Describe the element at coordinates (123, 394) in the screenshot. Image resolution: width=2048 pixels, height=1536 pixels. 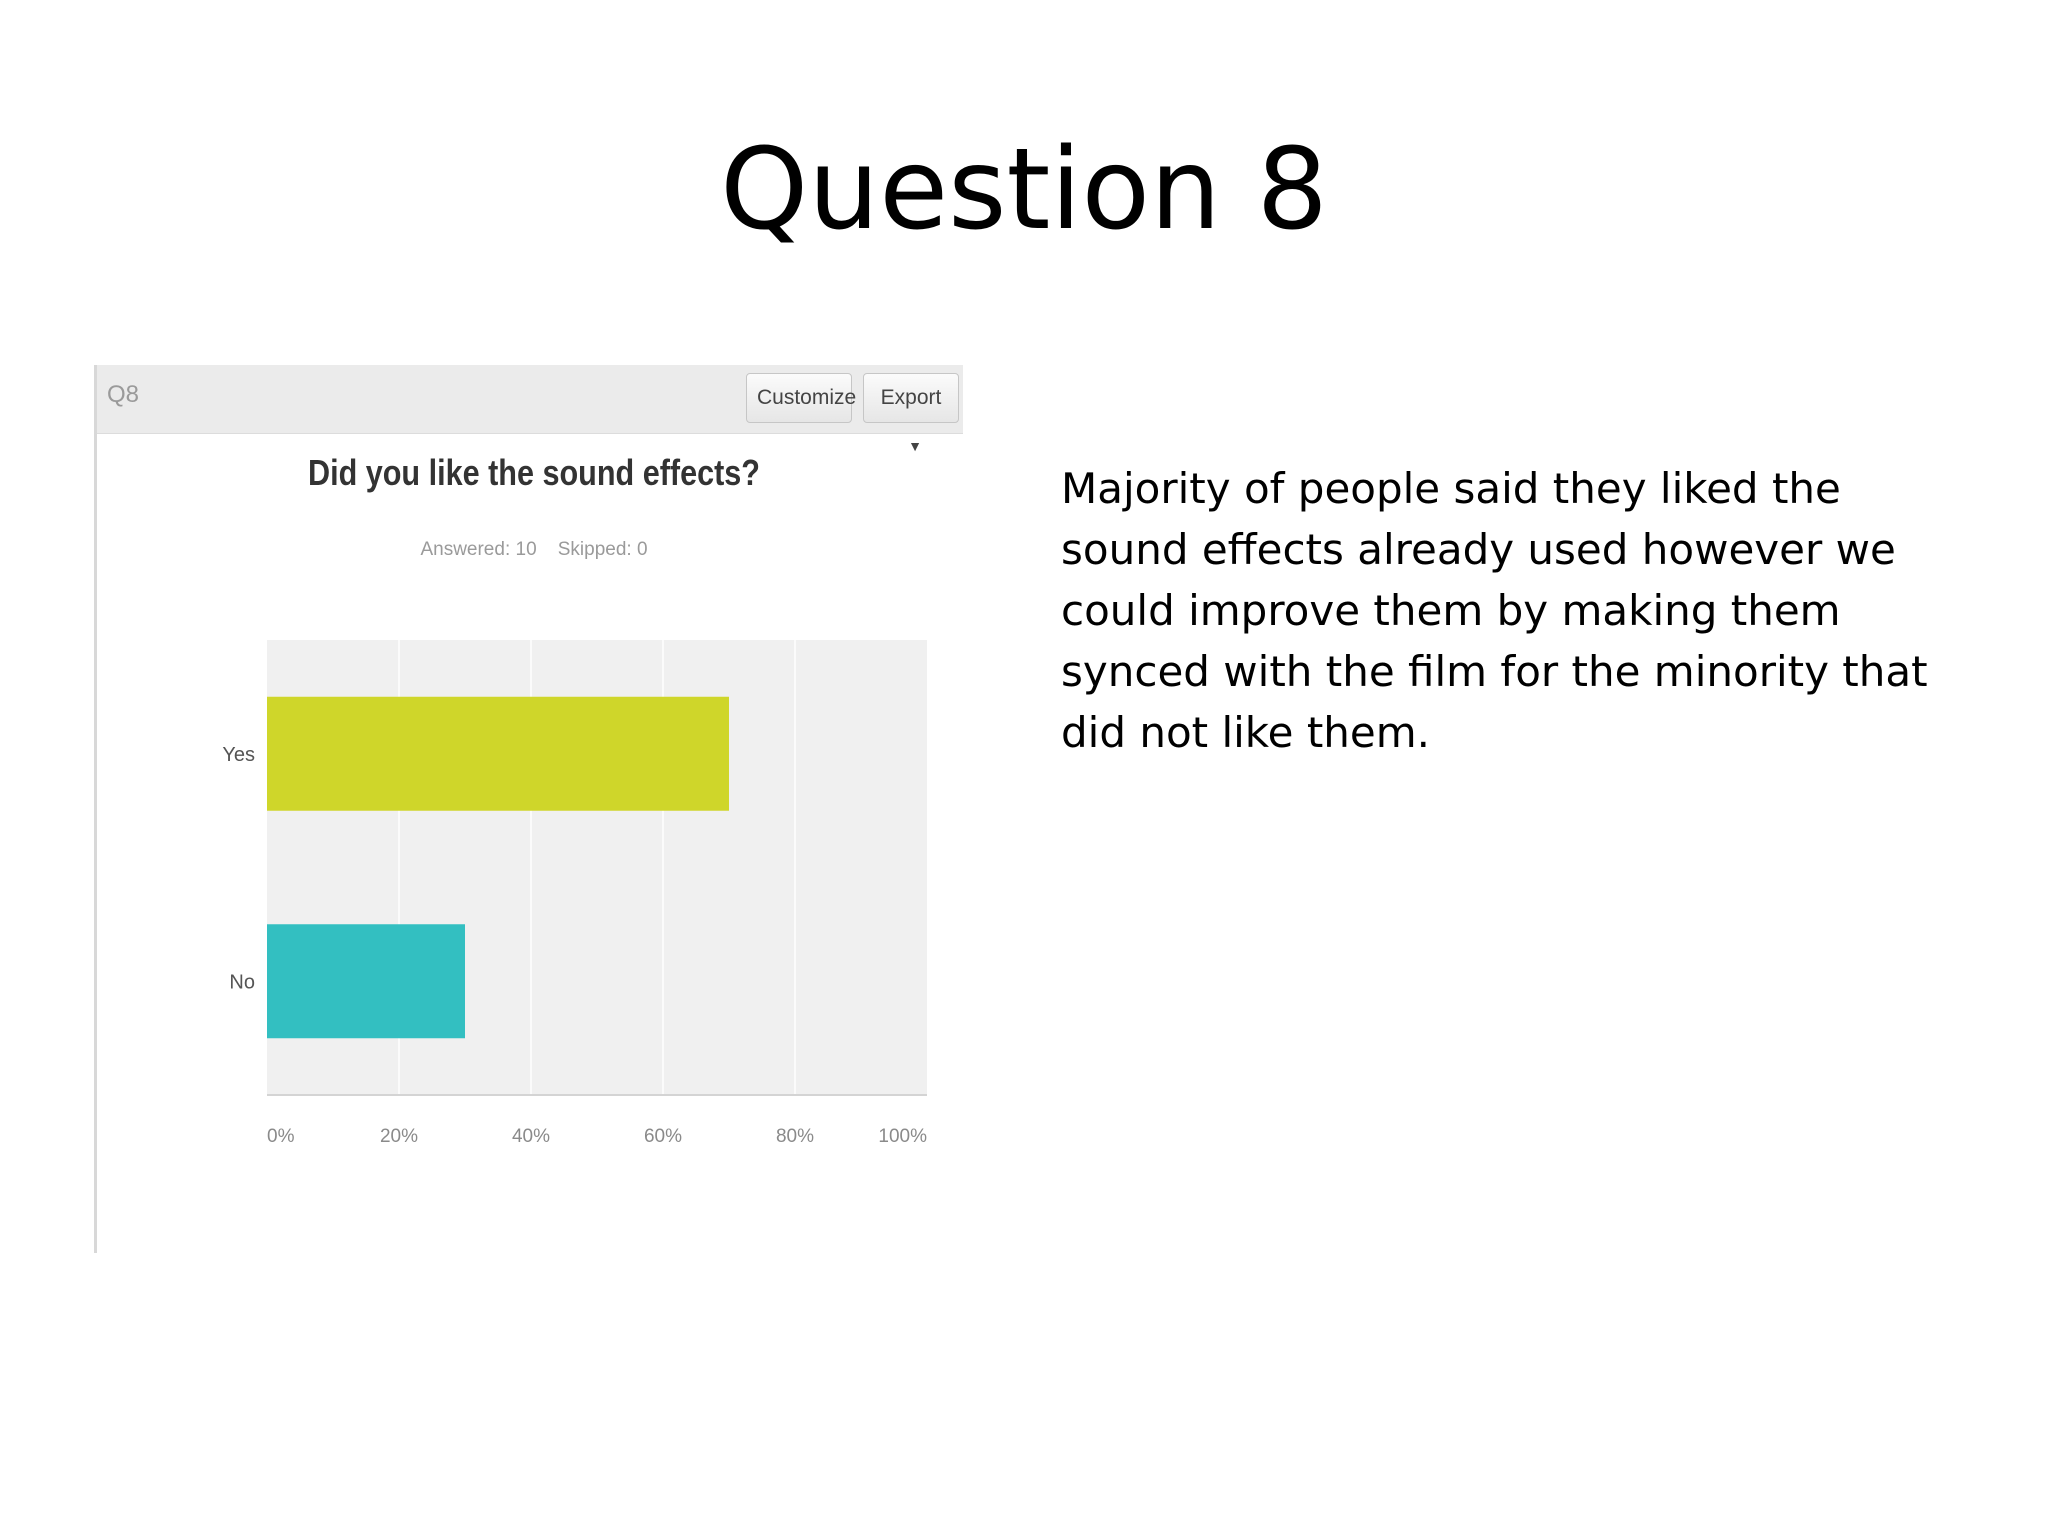
I see `question-number-label: Q8` at that location.